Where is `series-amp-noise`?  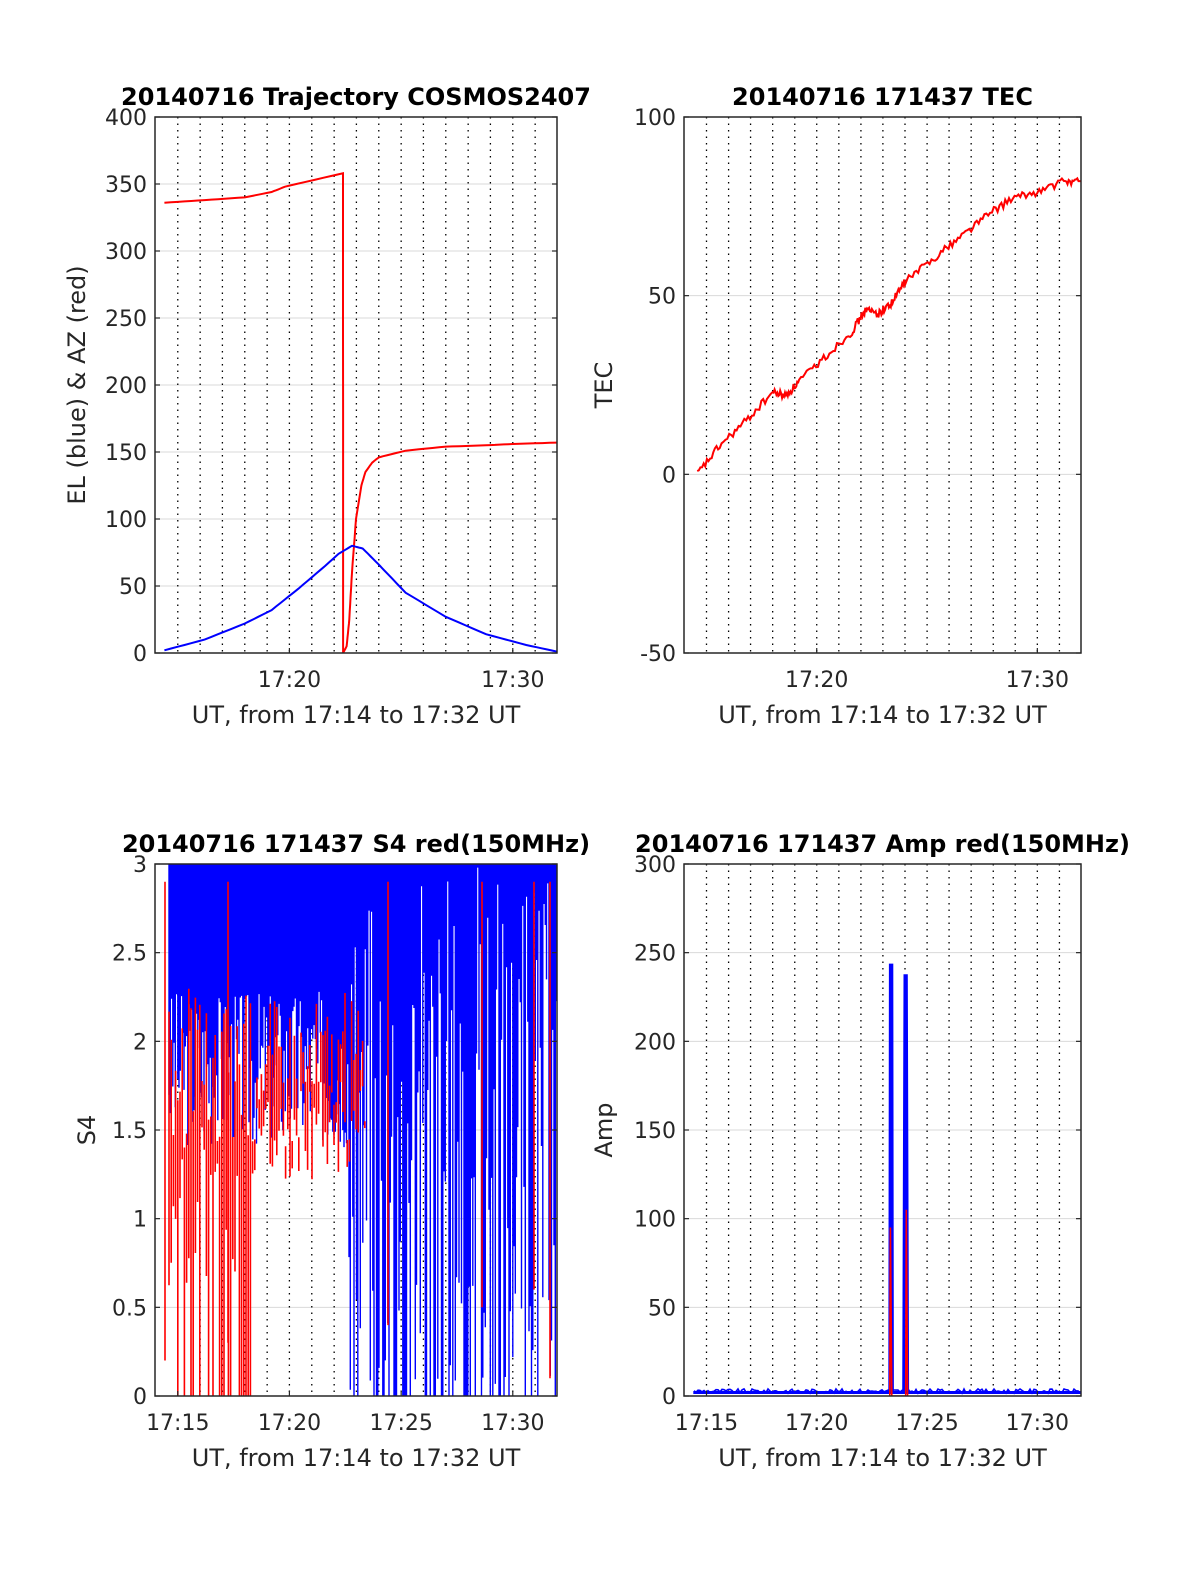 series-amp-noise is located at coordinates (887, 1391).